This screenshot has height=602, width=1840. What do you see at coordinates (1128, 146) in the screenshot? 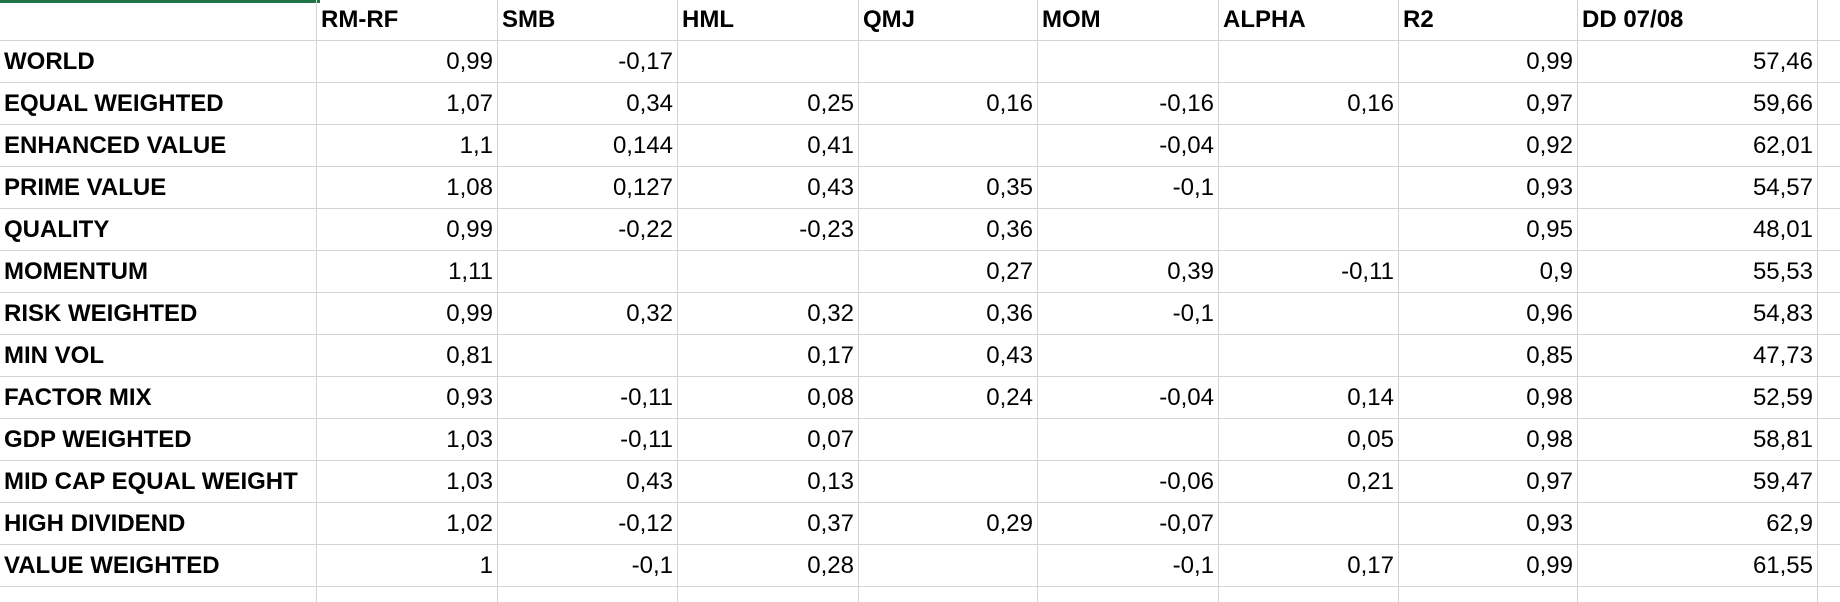
I see `value-cell: -0,04` at bounding box center [1128, 146].